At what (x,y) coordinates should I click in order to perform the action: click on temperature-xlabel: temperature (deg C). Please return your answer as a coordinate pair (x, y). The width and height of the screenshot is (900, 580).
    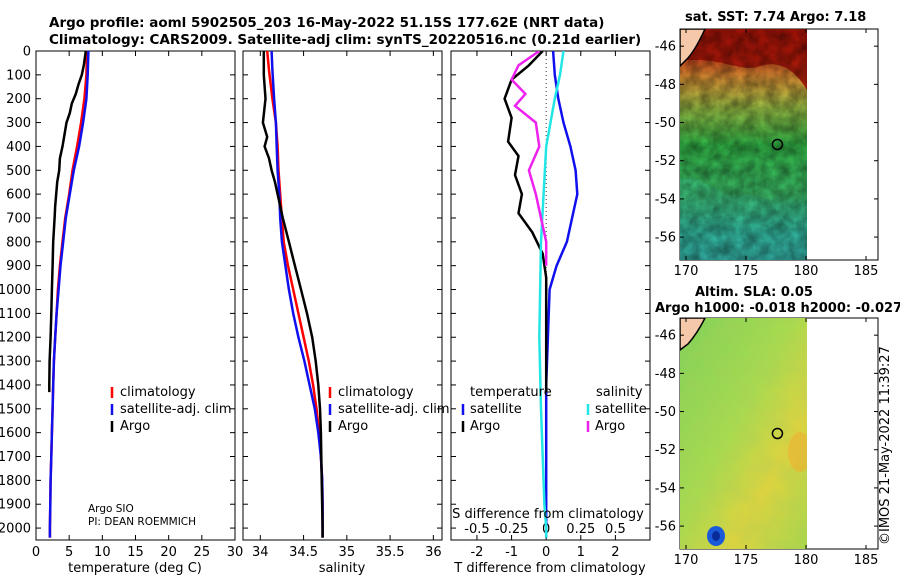
    Looking at the image, I should click on (135, 568).